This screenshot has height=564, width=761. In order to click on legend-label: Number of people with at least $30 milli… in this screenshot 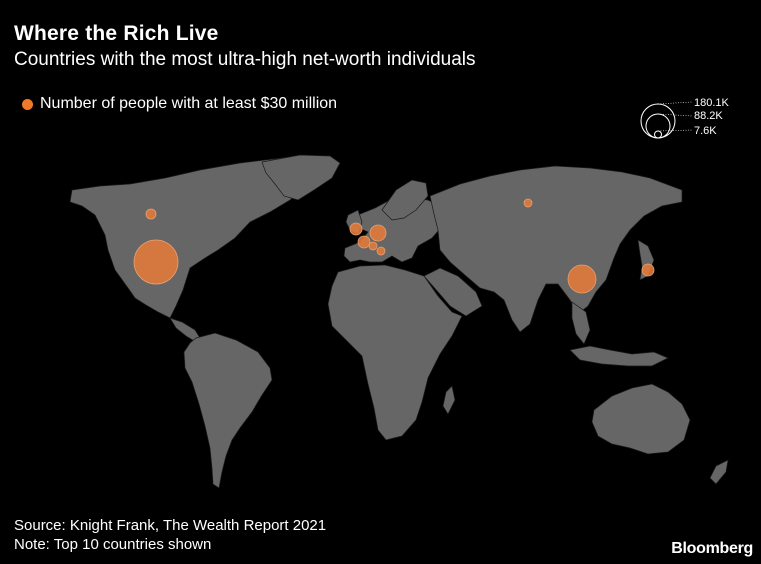, I will do `click(189, 103)`.